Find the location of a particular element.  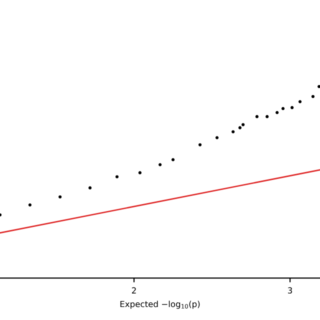

x-axis-title: Expected −log$_{10}$(p) is located at coordinates (160, 304).